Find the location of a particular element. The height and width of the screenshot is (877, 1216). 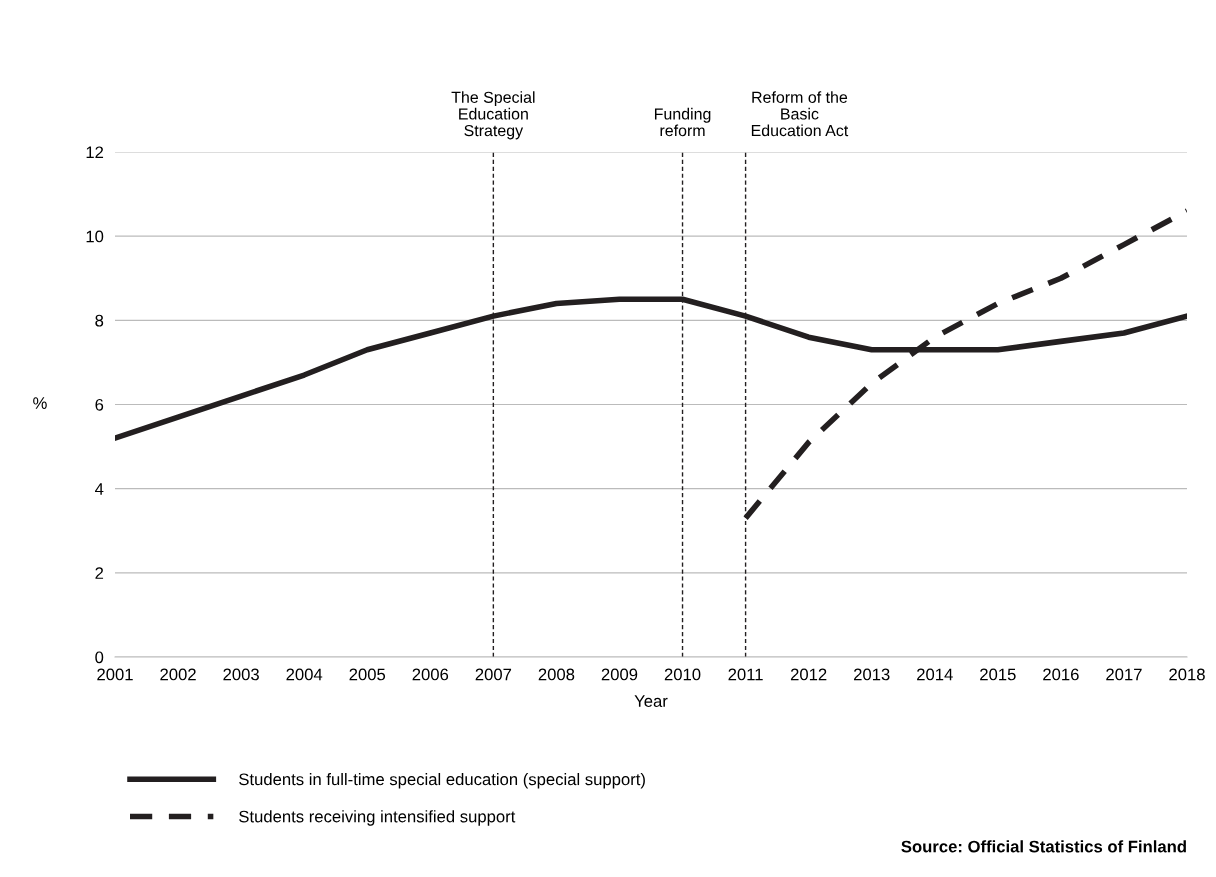

x-tick-label: 2010 is located at coordinates (682, 674).